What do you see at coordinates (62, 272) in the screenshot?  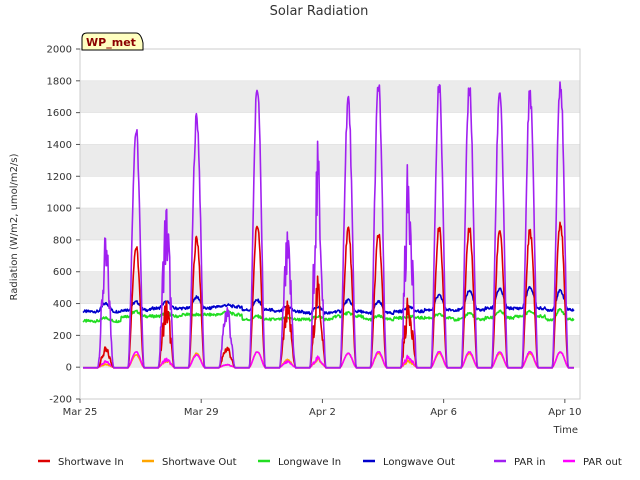 I see `y-tick-label: 600` at bounding box center [62, 272].